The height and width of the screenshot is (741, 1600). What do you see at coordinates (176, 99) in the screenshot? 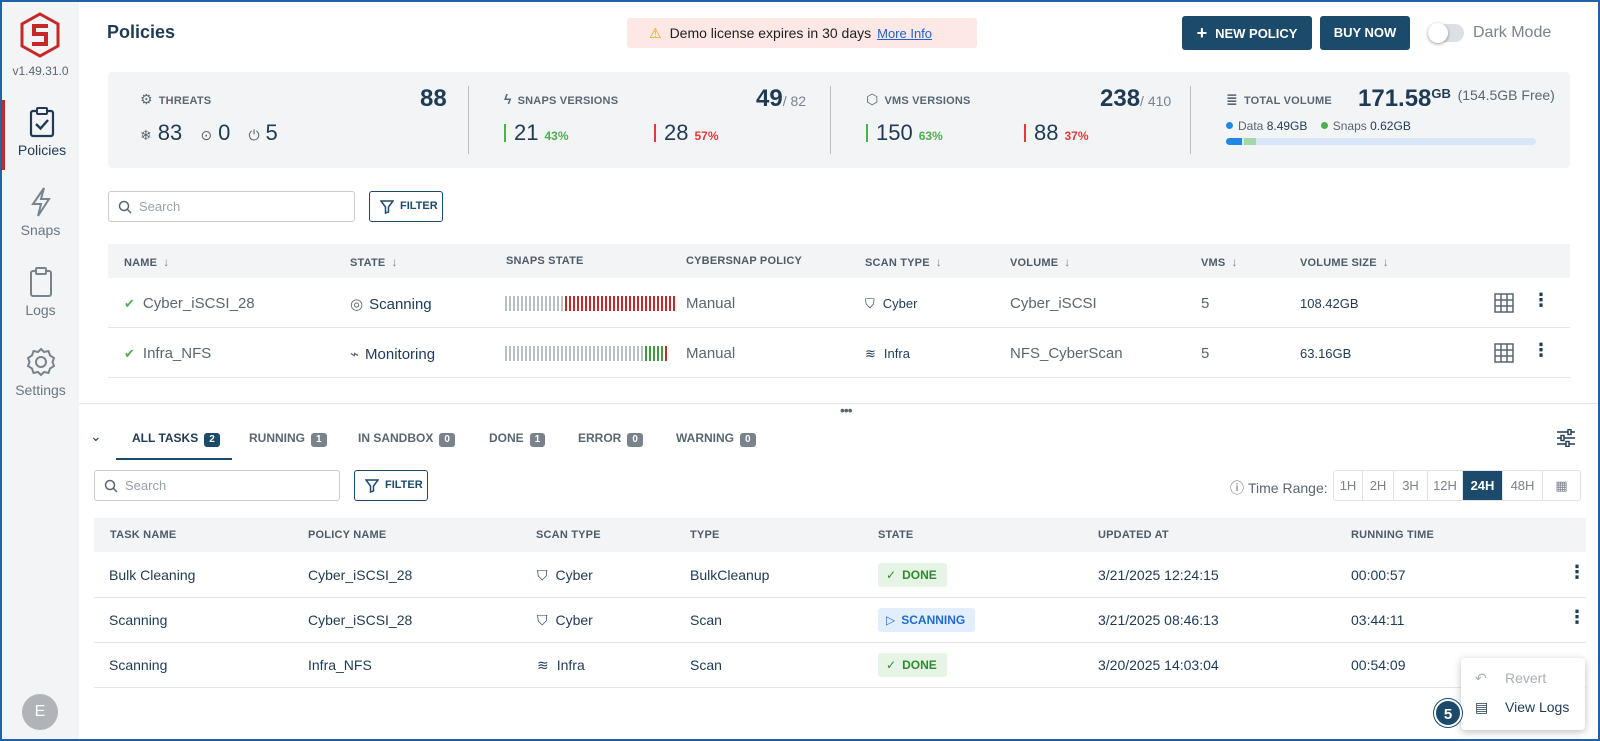
I see `threats-header: ⚙ THREATS` at bounding box center [176, 99].